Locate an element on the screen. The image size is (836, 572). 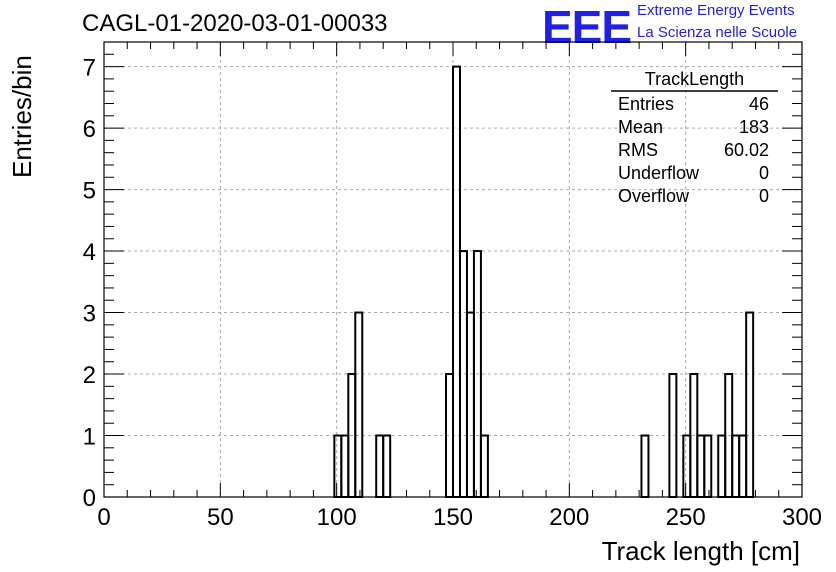
stats-row-label: Overflow is located at coordinates (654, 196).